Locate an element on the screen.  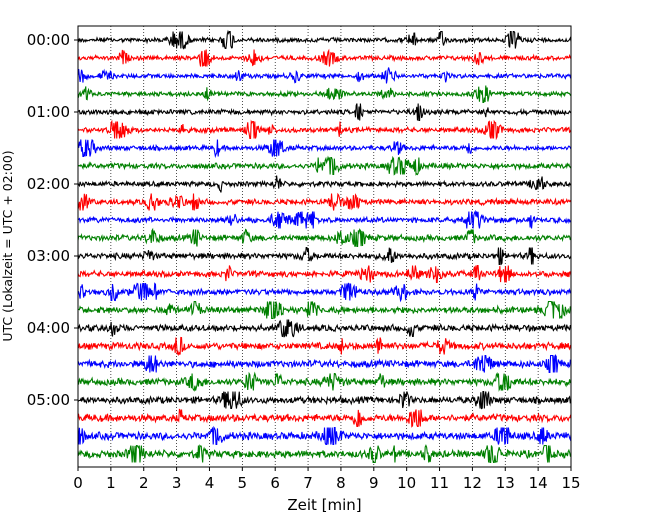
x-tick-label: 5 is located at coordinates (243, 483).